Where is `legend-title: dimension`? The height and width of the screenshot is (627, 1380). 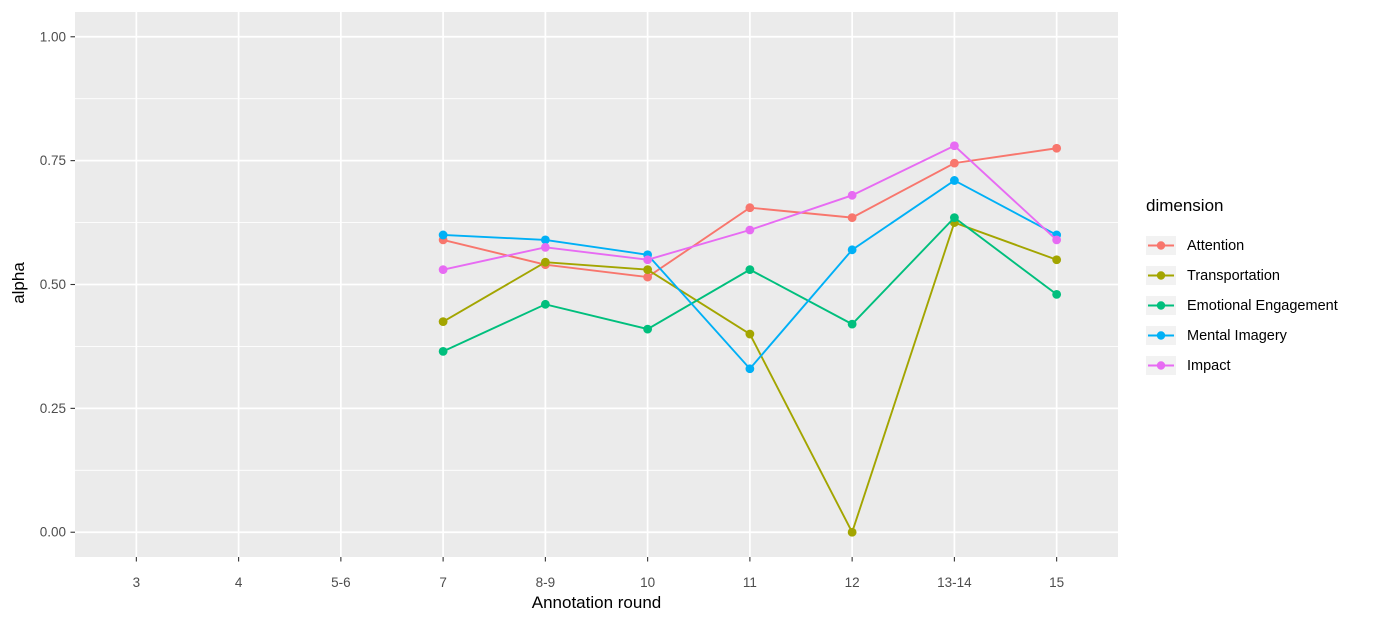 legend-title: dimension is located at coordinates (1185, 205).